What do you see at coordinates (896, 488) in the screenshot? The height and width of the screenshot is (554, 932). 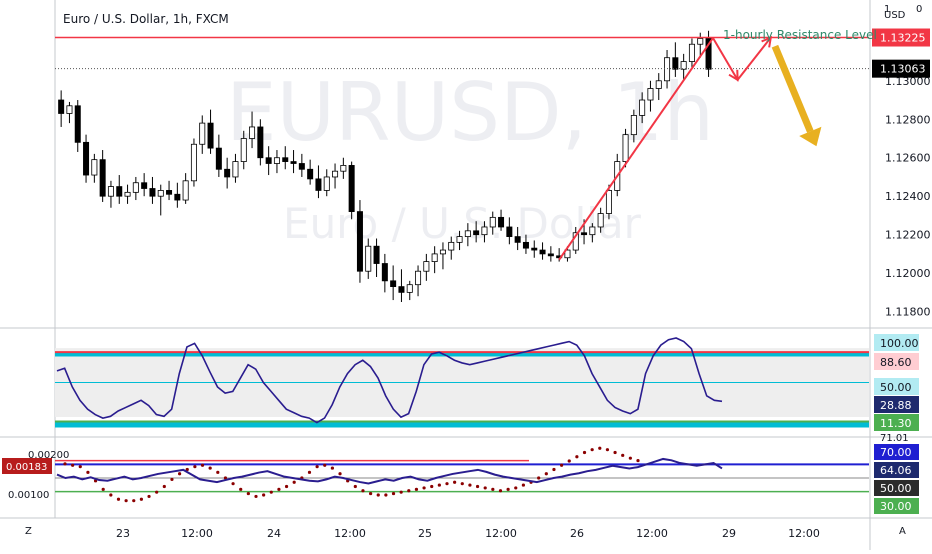 I see `rsi-value-label: 50.00` at bounding box center [896, 488].